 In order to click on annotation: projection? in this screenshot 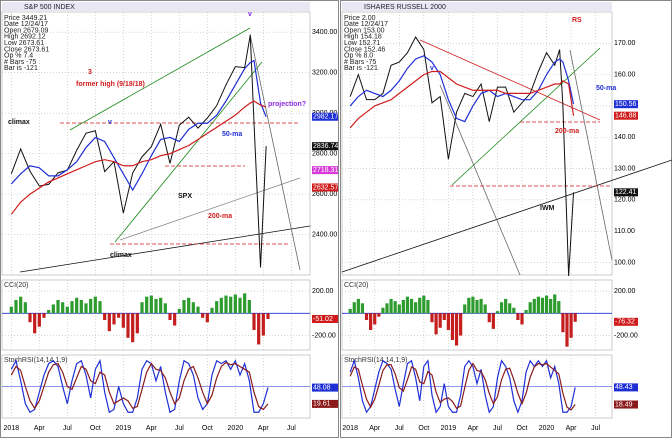, I will do `click(287, 104)`.